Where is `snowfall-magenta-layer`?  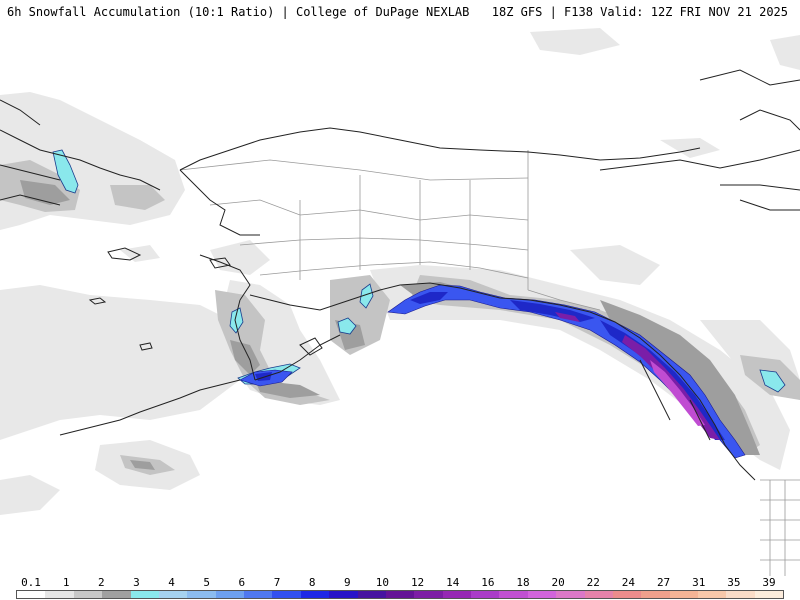
snowfall-magenta-layer is located at coordinates (677, 393).